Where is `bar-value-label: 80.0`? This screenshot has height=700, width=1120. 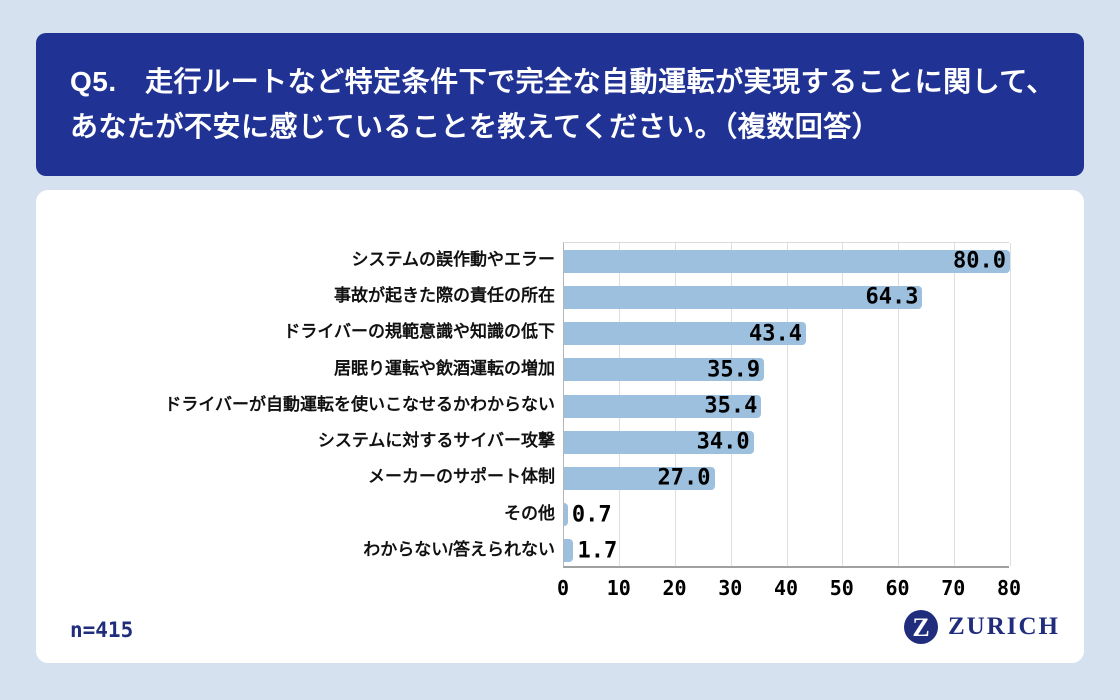 bar-value-label: 80.0 is located at coordinates (979, 261).